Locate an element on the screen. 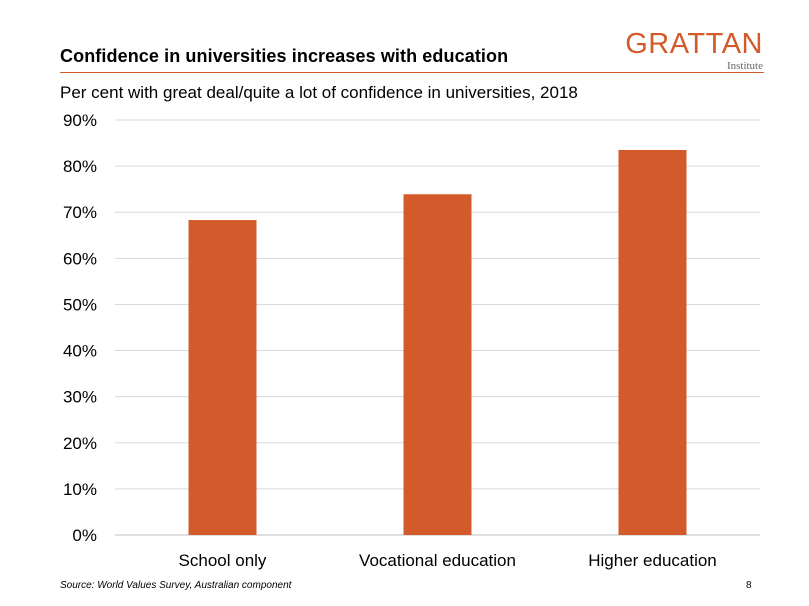 This screenshot has width=809, height=606. bar-higher-education is located at coordinates (652, 342).